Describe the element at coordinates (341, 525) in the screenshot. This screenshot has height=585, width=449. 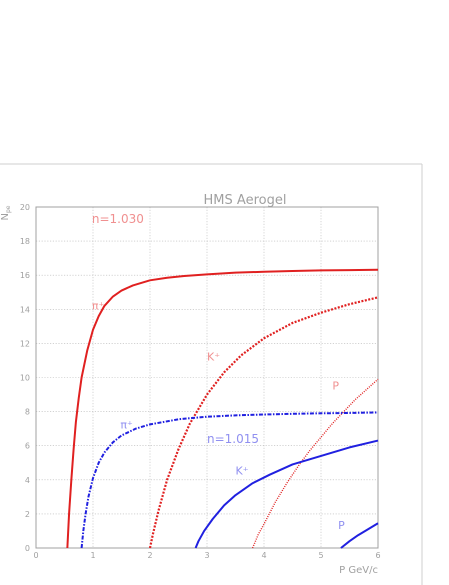
I see `annotation-7: P` at that location.